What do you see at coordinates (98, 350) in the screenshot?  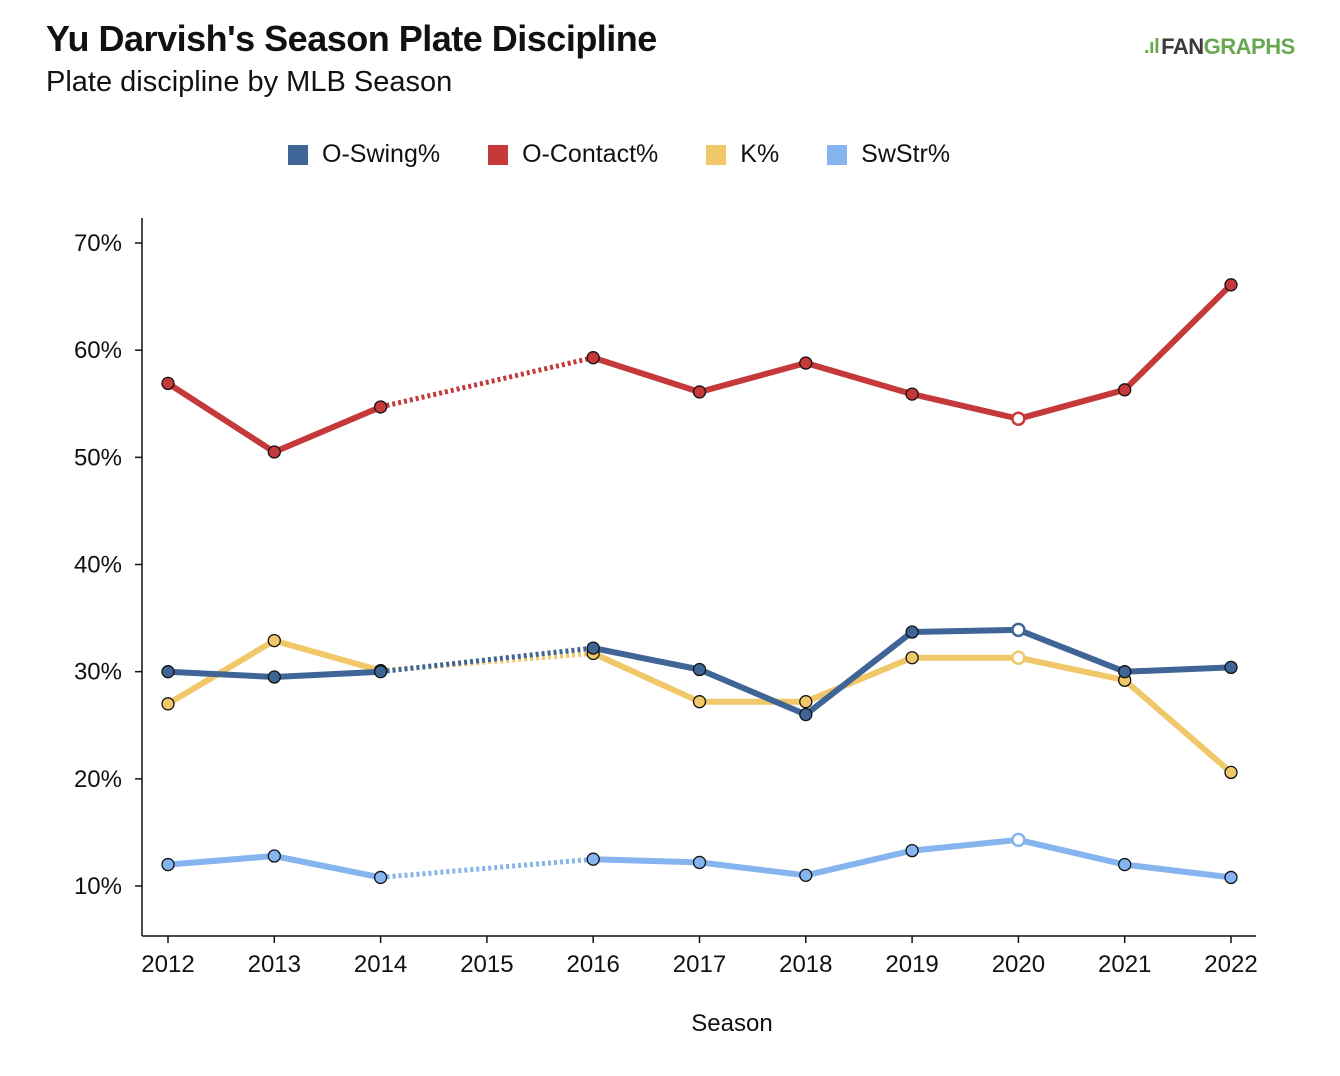 I see `y-tick-label: 60%` at bounding box center [98, 350].